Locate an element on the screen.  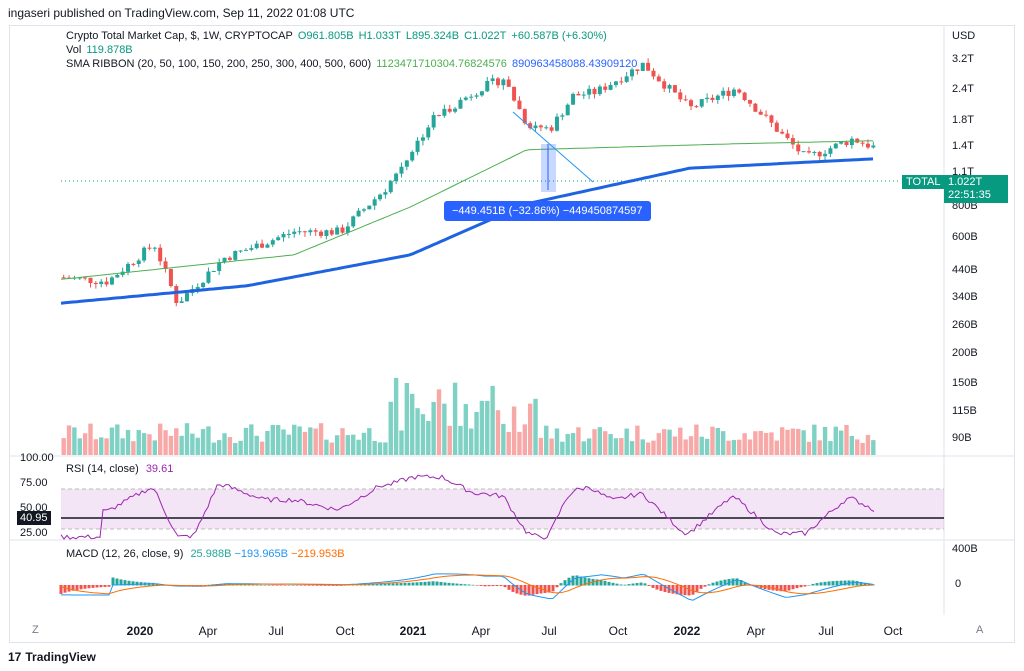
rsi-line is located at coordinates (467, 507).